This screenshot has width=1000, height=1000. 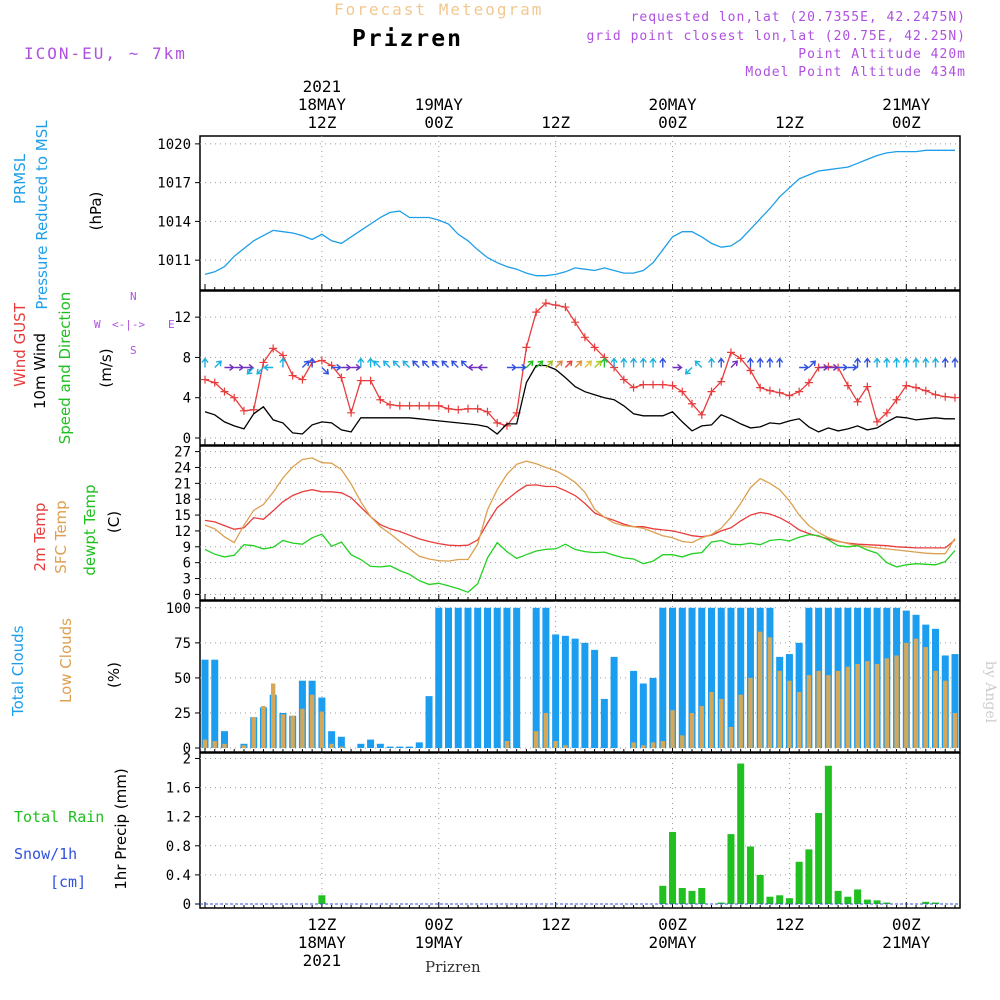 I want to click on bottom-time-label: 00Z, so click(x=672, y=924).